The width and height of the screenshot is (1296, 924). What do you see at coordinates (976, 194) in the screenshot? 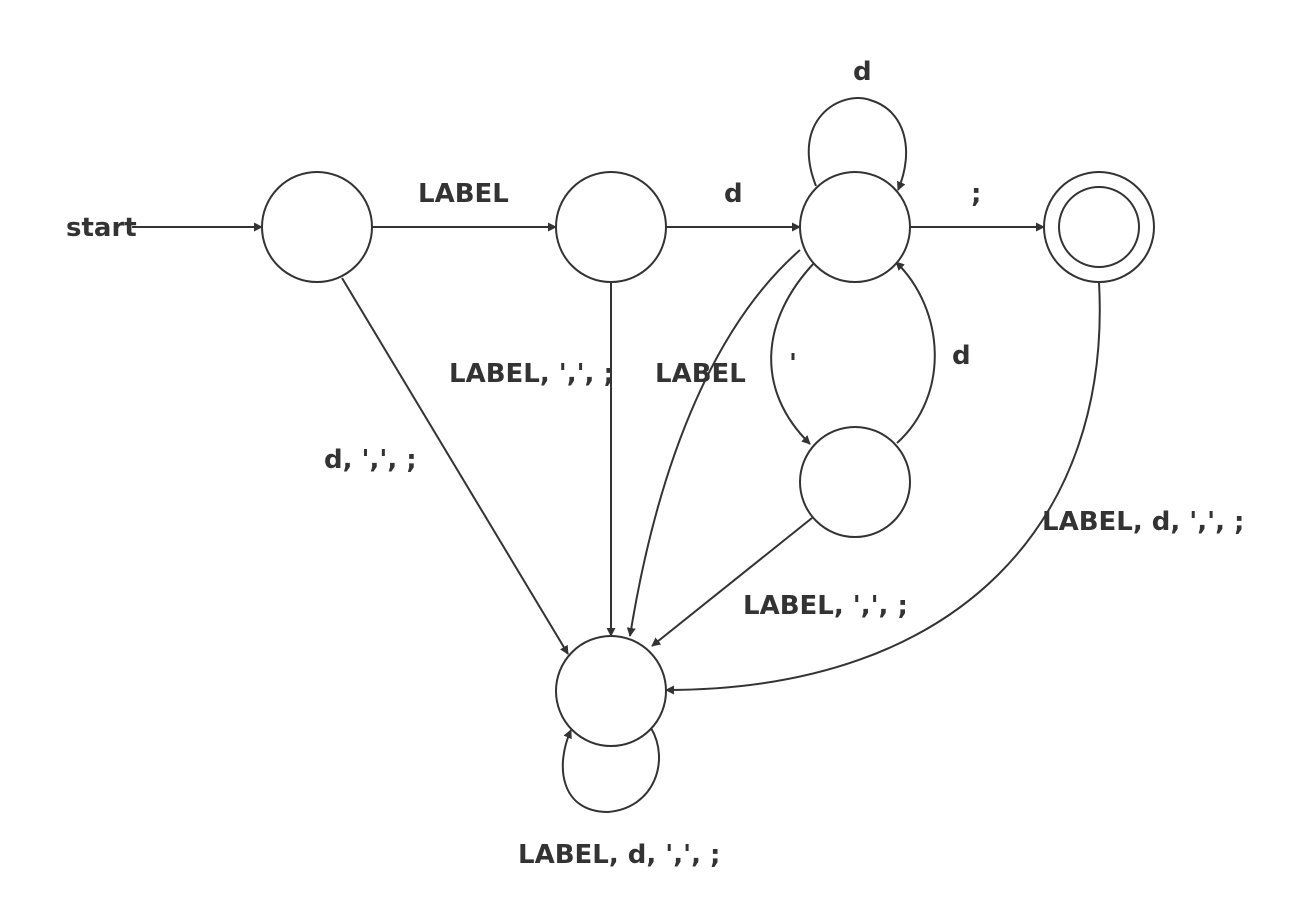
I see `edge-label-q2-q3: ;` at bounding box center [976, 194].